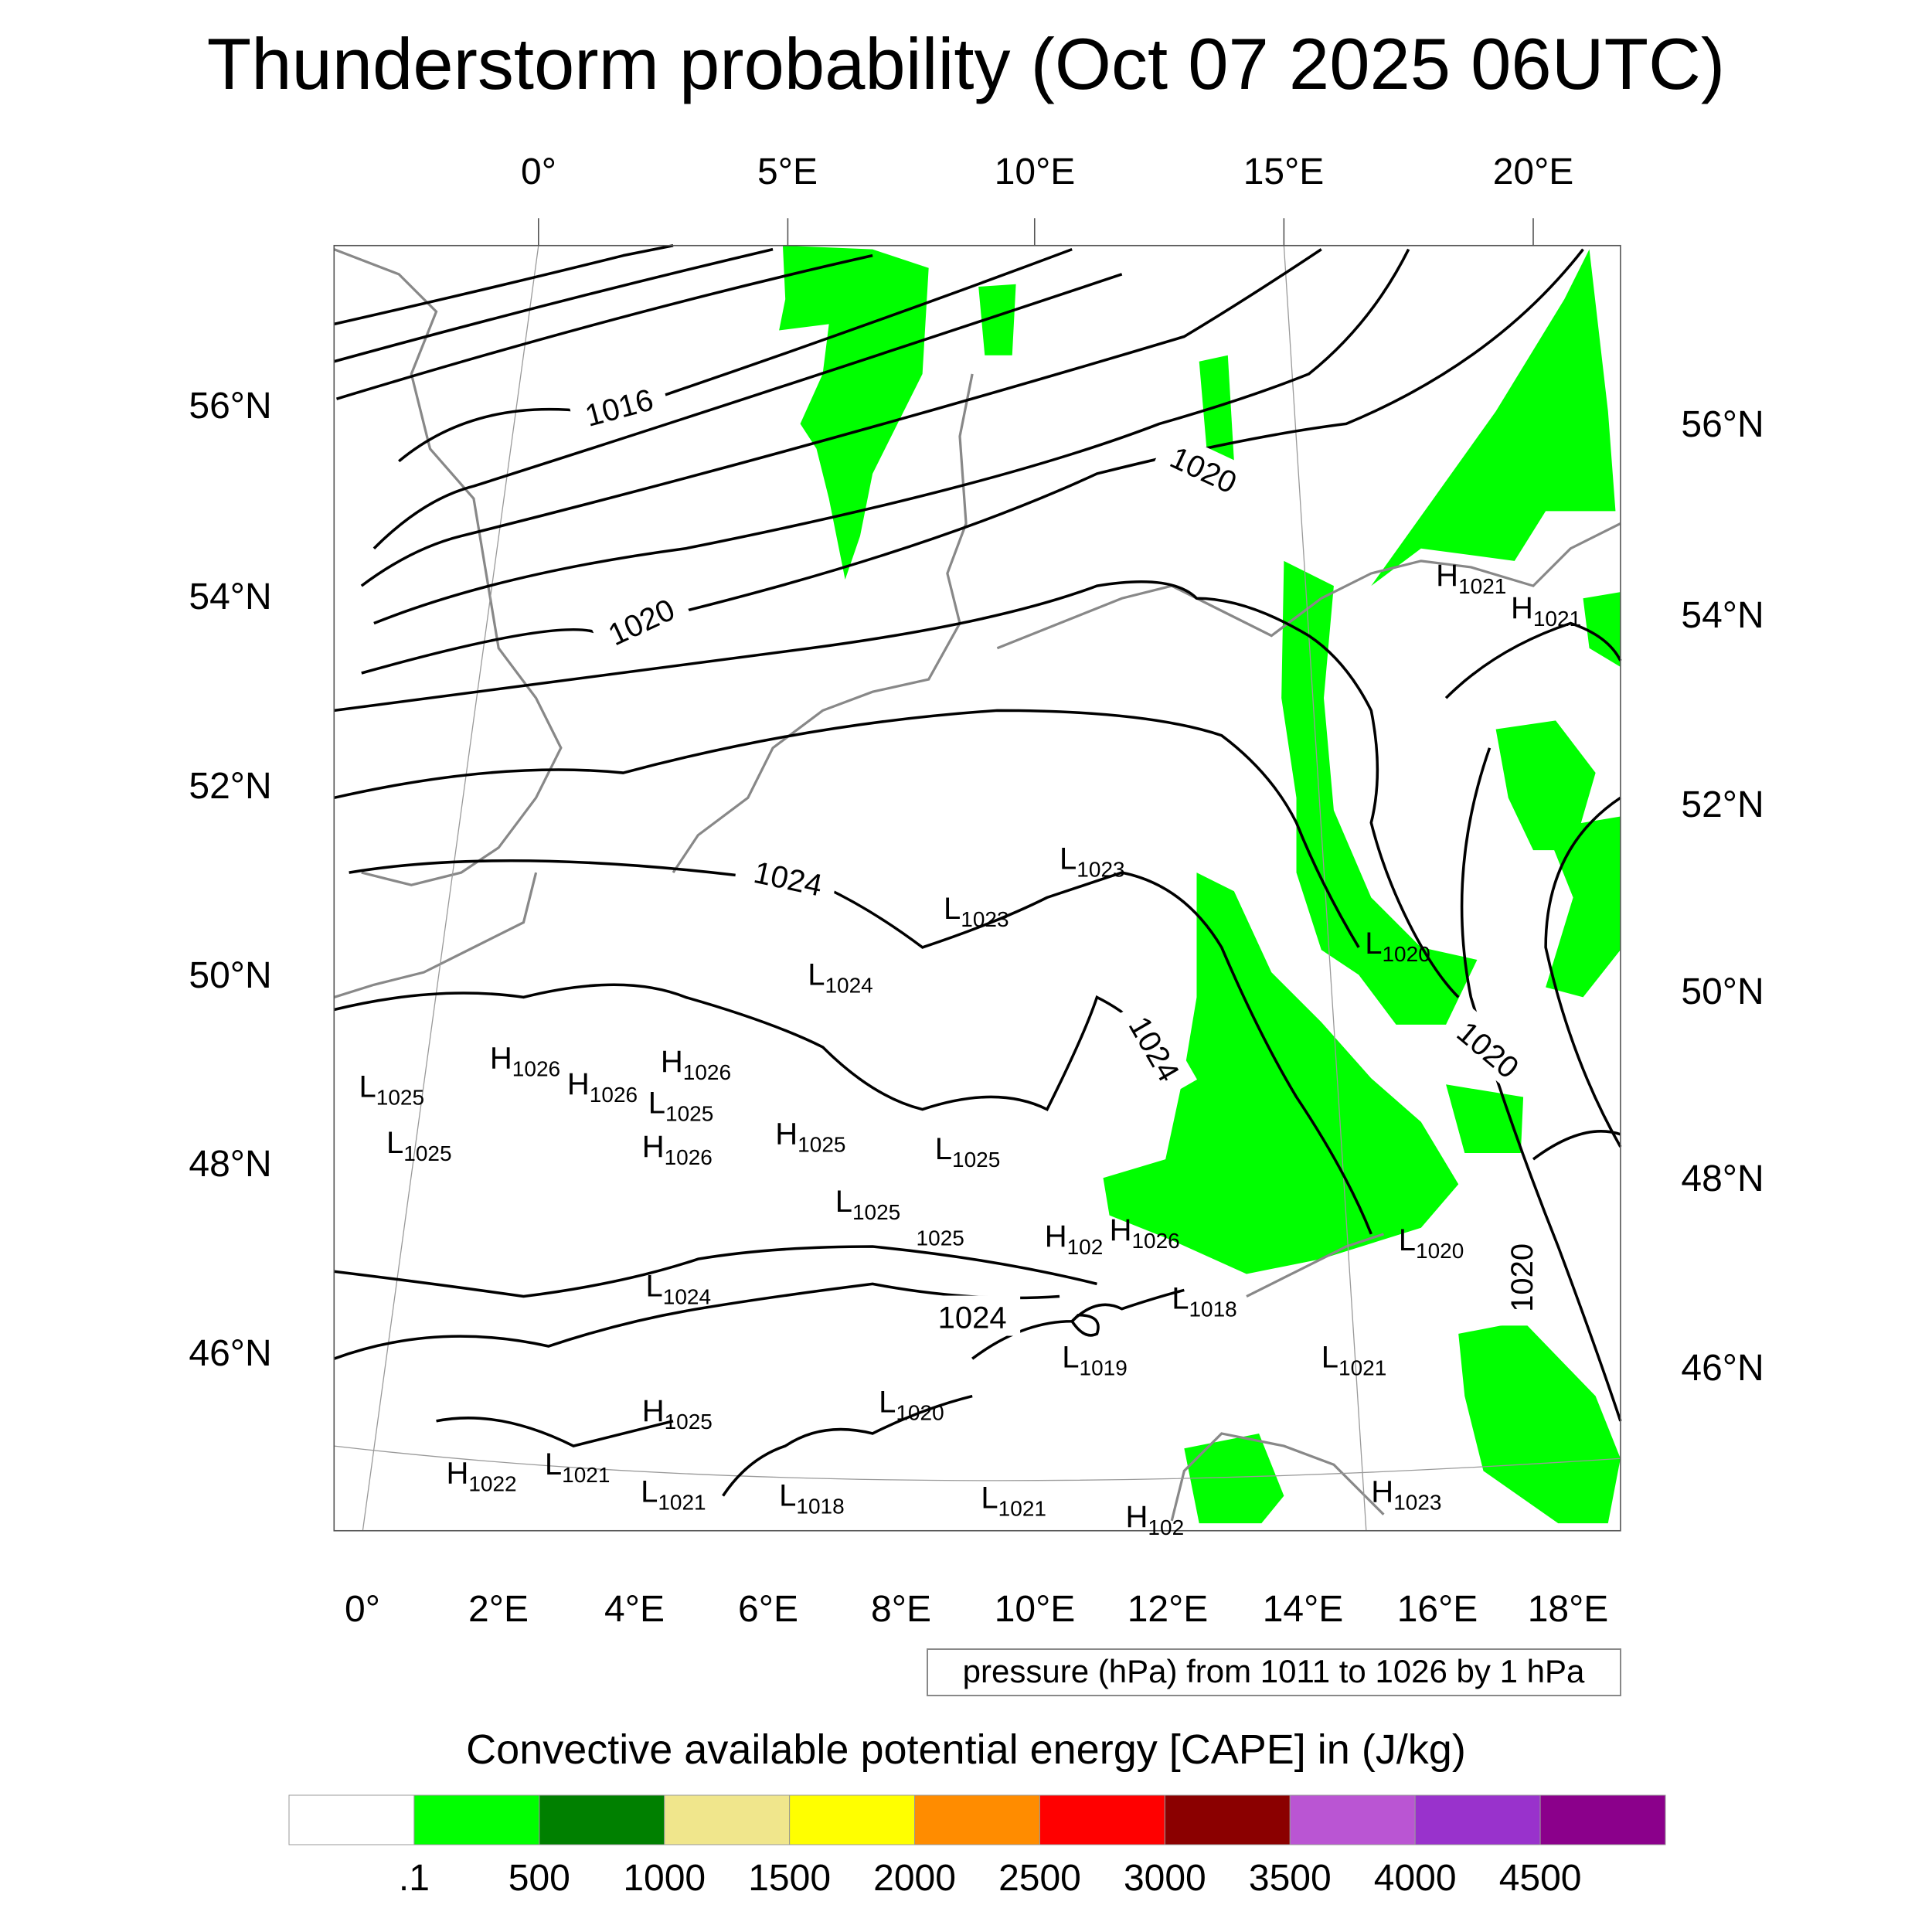 The image size is (1932, 1932). Describe the element at coordinates (1284, 171) in the screenshot. I see `top-lon-label: 15°E` at that location.